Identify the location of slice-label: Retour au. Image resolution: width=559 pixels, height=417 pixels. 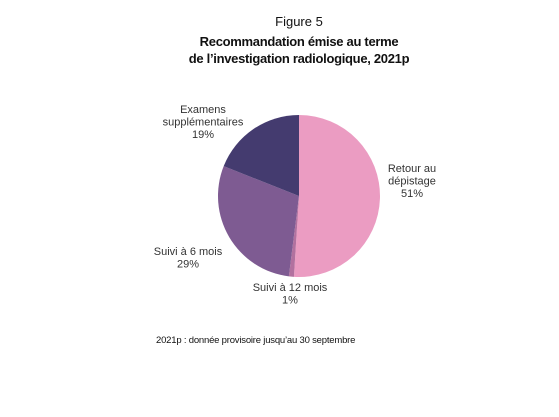
(412, 169).